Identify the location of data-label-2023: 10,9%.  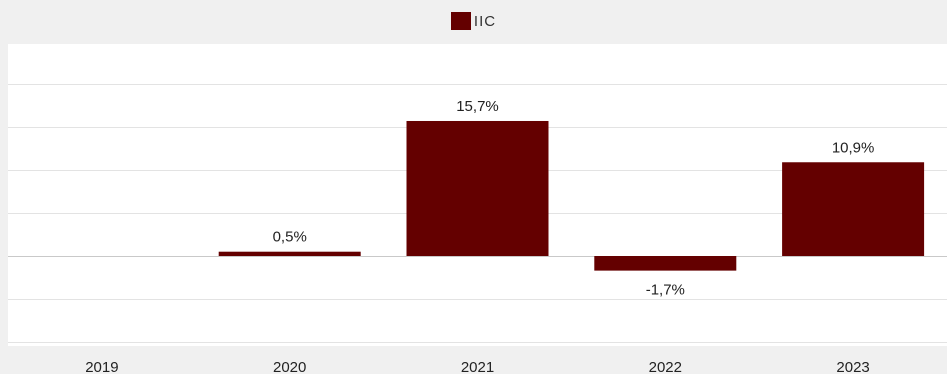
(853, 147).